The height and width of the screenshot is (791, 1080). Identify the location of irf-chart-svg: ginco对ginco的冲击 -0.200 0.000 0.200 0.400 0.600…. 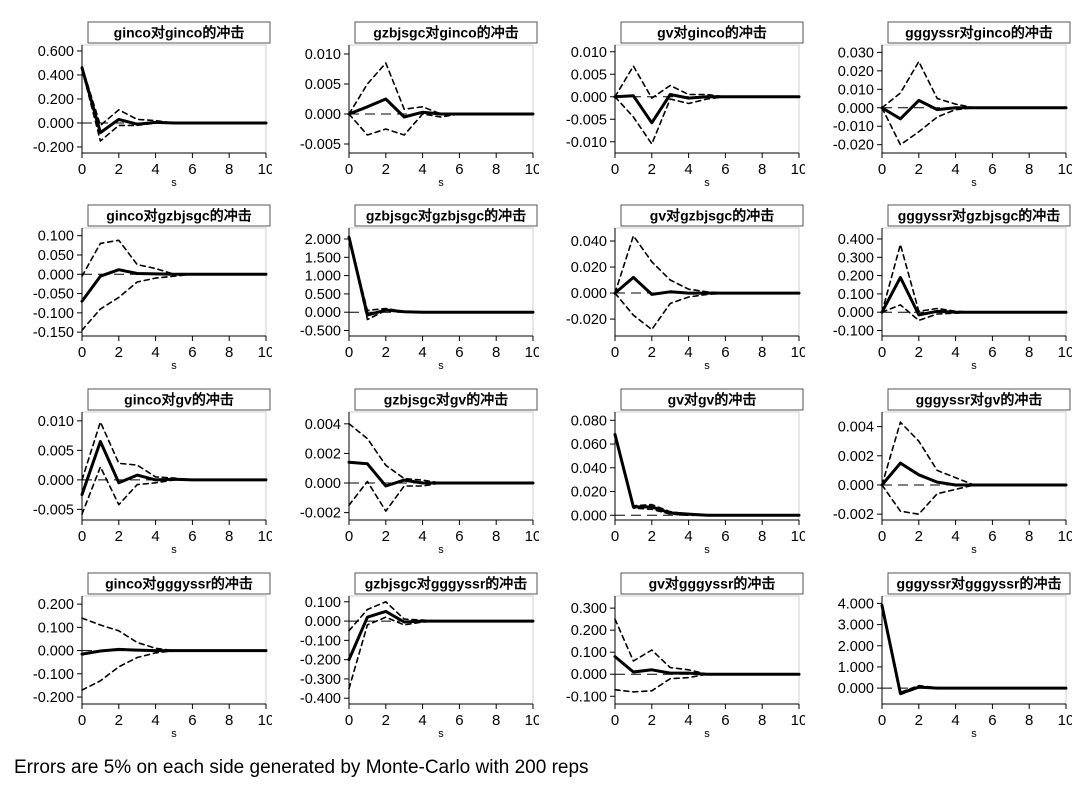
(152, 105).